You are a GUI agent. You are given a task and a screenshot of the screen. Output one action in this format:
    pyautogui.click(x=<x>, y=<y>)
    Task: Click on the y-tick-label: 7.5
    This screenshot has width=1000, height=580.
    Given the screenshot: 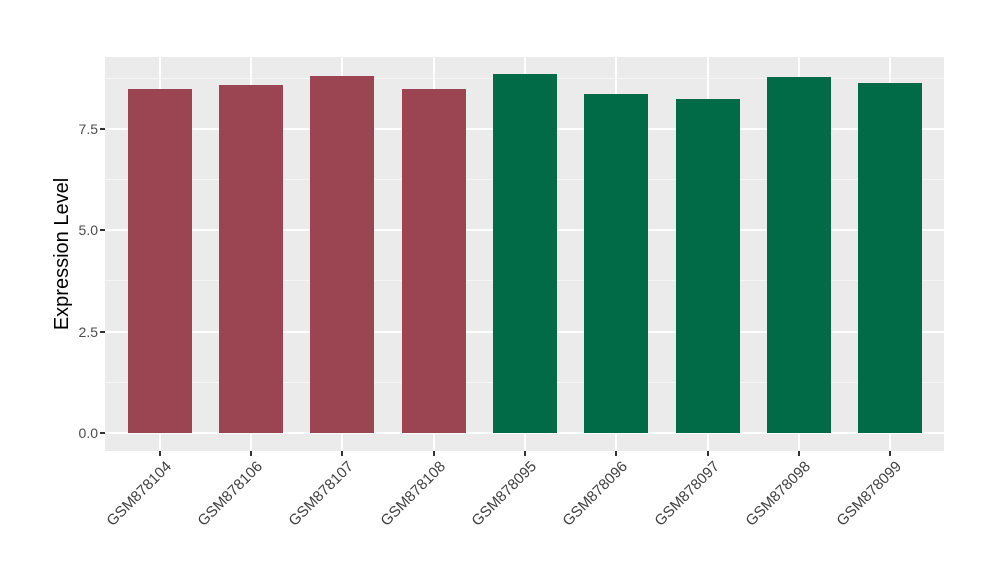 What is the action you would take?
    pyautogui.click(x=88, y=129)
    